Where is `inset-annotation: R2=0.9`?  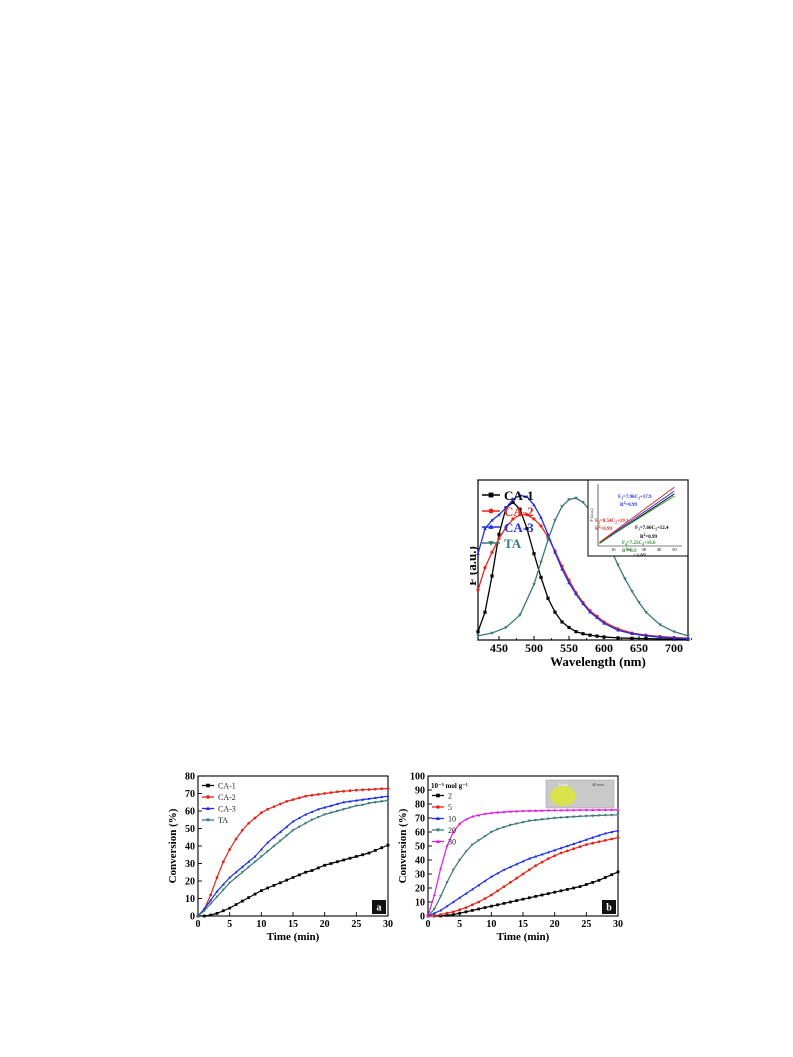
inset-annotation: R2=0.9 is located at coordinates (629, 550).